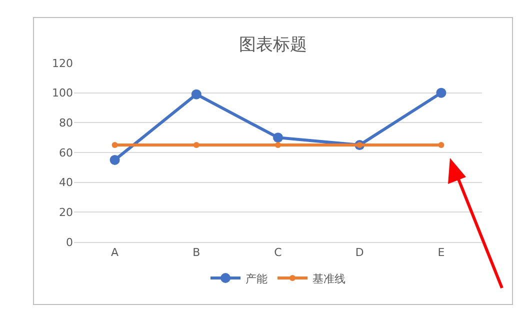 The height and width of the screenshot is (320, 530). I want to click on x-tick-label: A, so click(115, 253).